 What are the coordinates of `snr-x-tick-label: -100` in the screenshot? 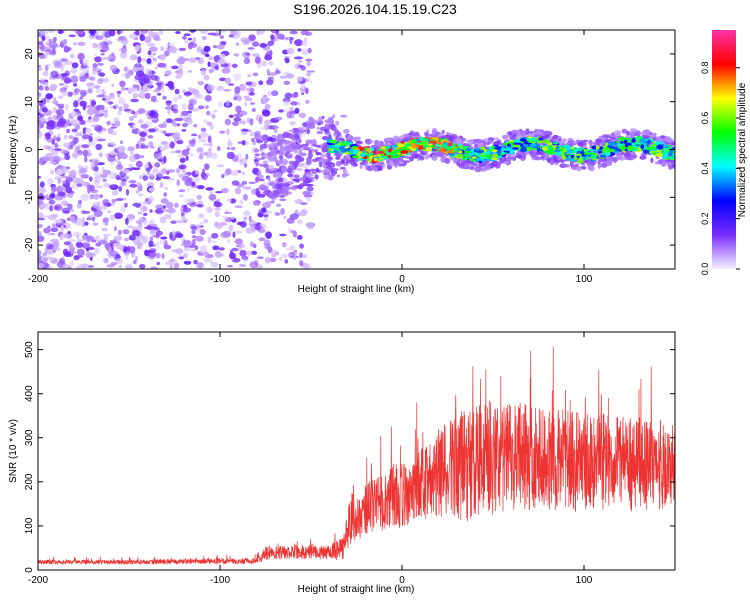 It's located at (220, 580).